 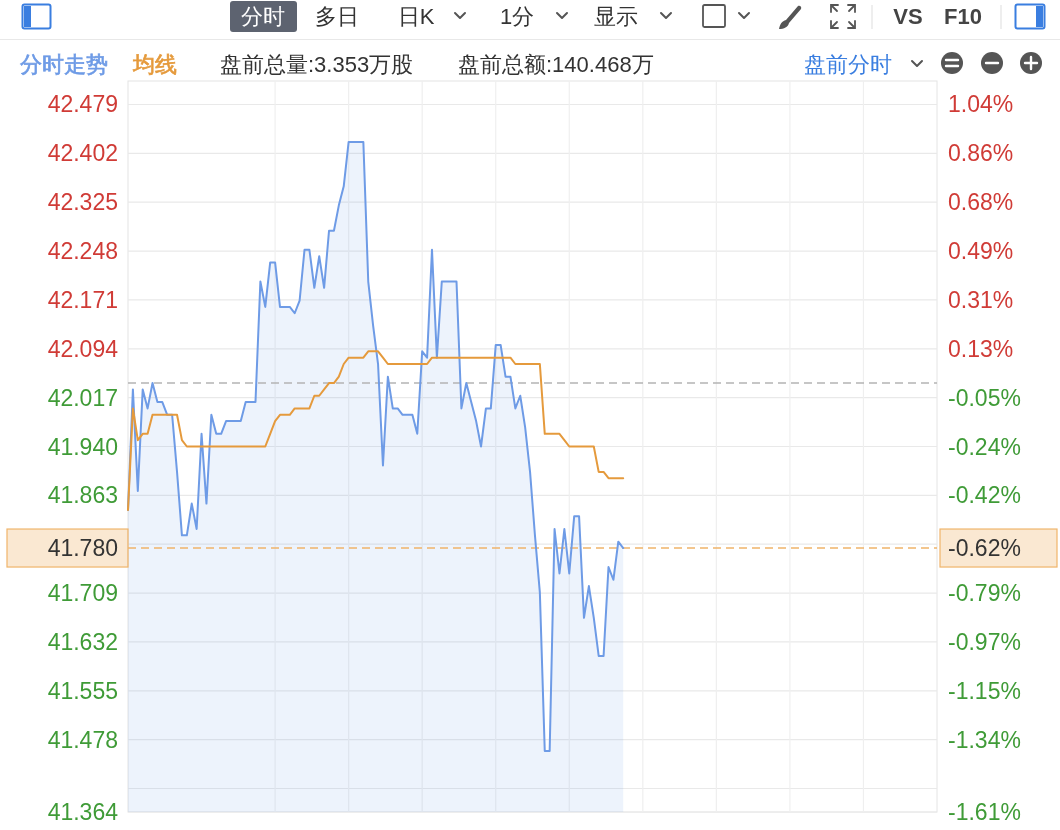 I want to click on line-series, so click(x=376, y=430).